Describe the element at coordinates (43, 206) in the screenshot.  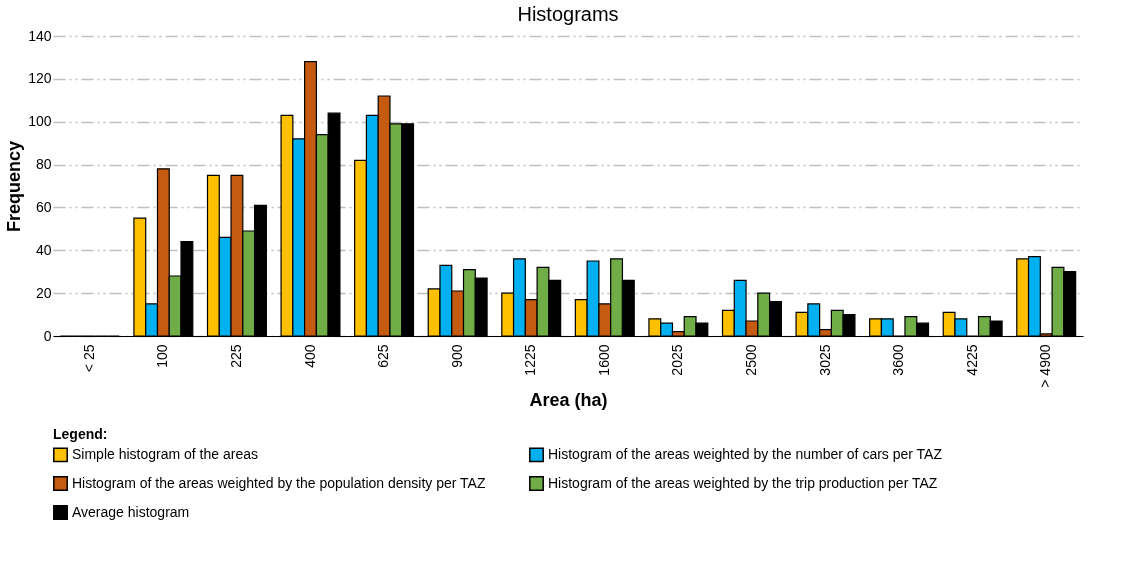
I see `y-tick-label: 60` at that location.